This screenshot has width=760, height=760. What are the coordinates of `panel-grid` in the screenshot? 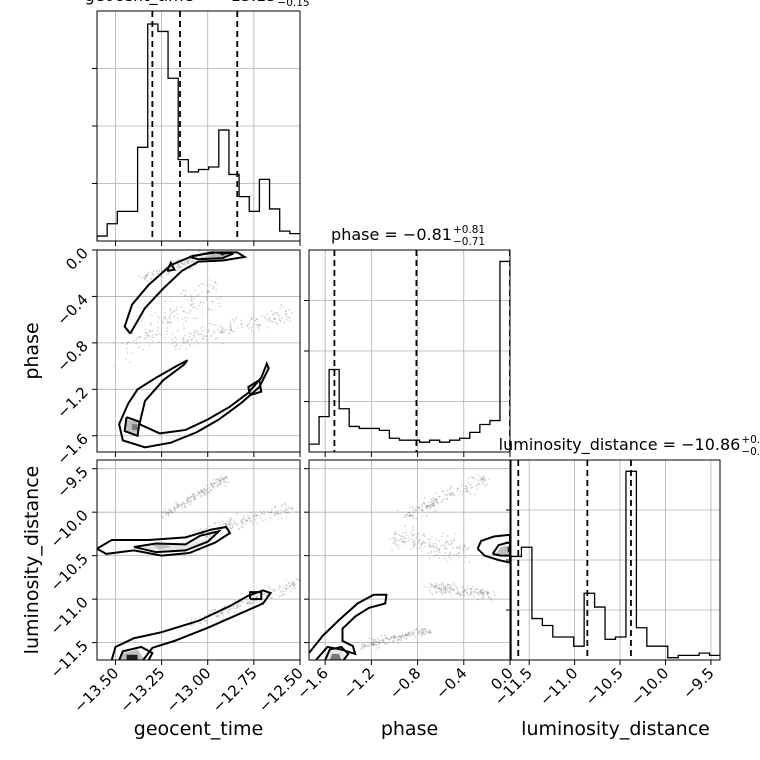 It's located at (615, 560).